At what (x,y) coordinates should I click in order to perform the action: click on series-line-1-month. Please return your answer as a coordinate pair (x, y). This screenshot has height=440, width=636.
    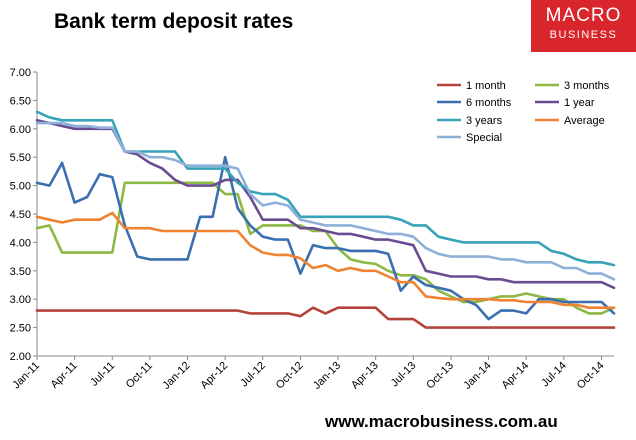
    Looking at the image, I should click on (325, 317).